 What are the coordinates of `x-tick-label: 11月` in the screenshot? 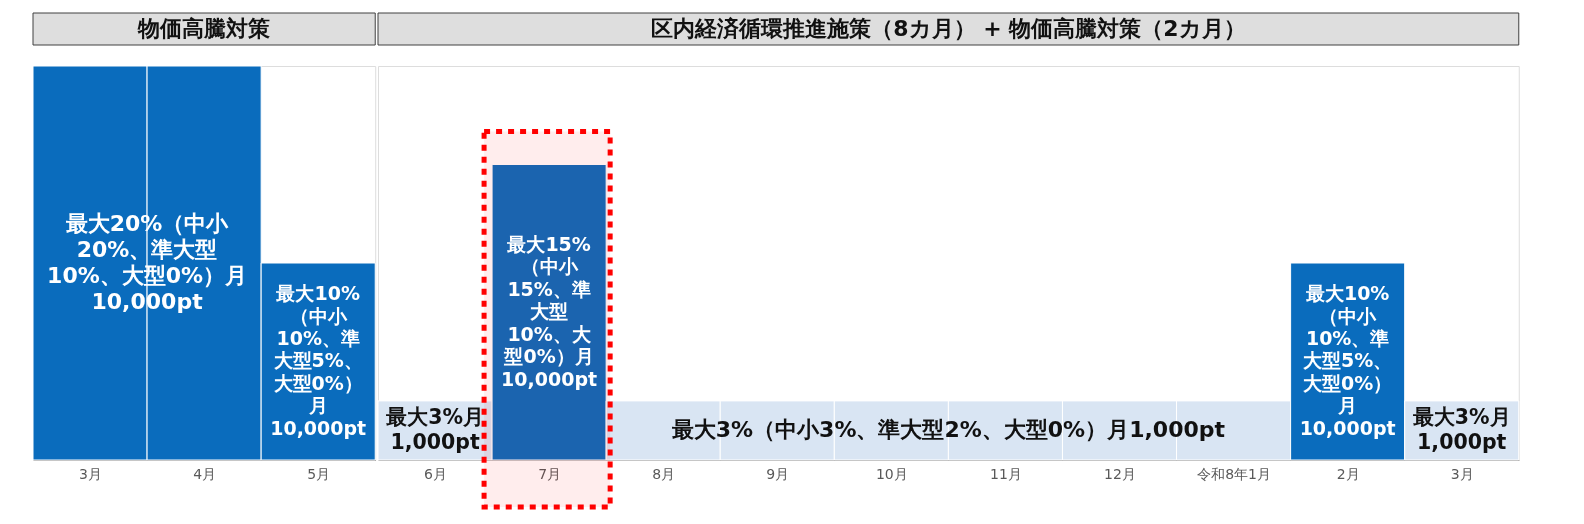 It's located at (1006, 473).